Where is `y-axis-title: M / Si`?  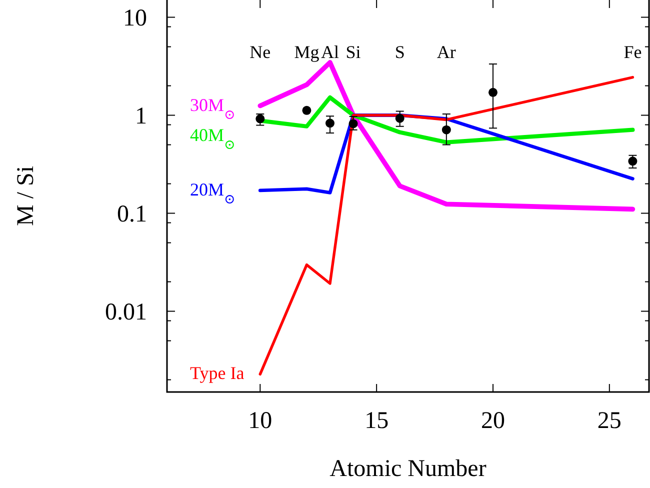 y-axis-title: M / Si is located at coordinates (26, 196).